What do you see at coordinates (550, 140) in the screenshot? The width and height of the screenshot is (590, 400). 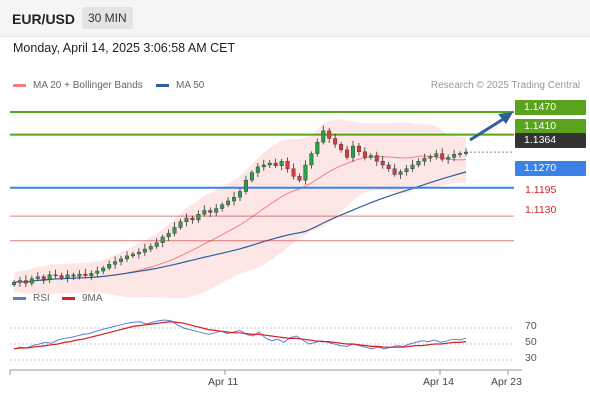 I see `last-price-tag: 1.1364` at bounding box center [550, 140].